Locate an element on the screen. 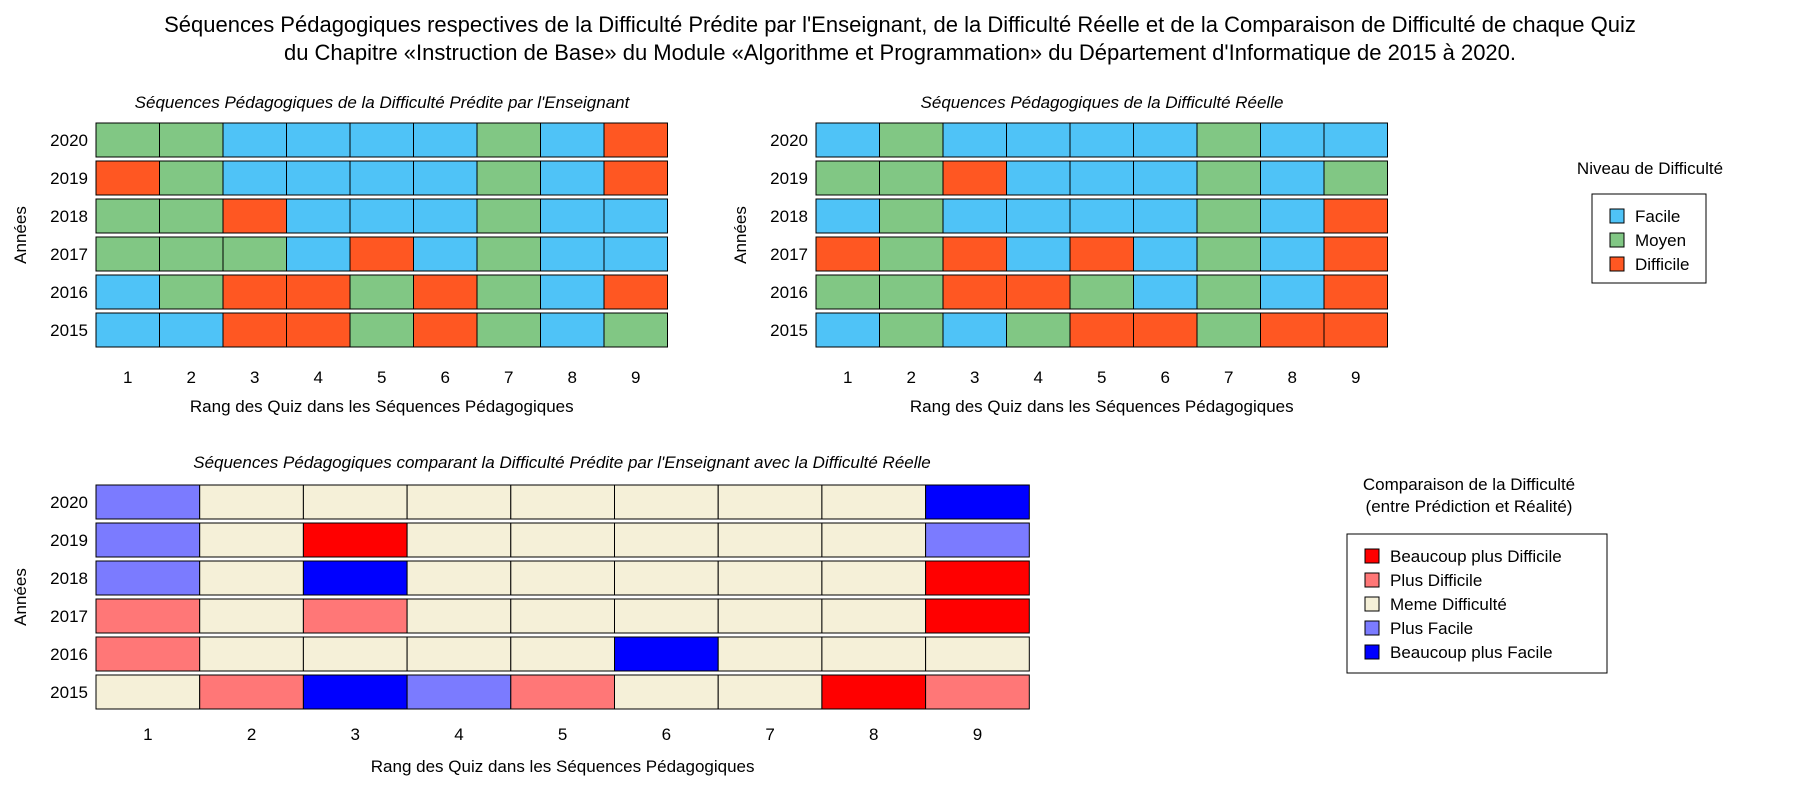 This screenshot has width=1800, height=800. x-tick-label: 3 is located at coordinates (974, 377).